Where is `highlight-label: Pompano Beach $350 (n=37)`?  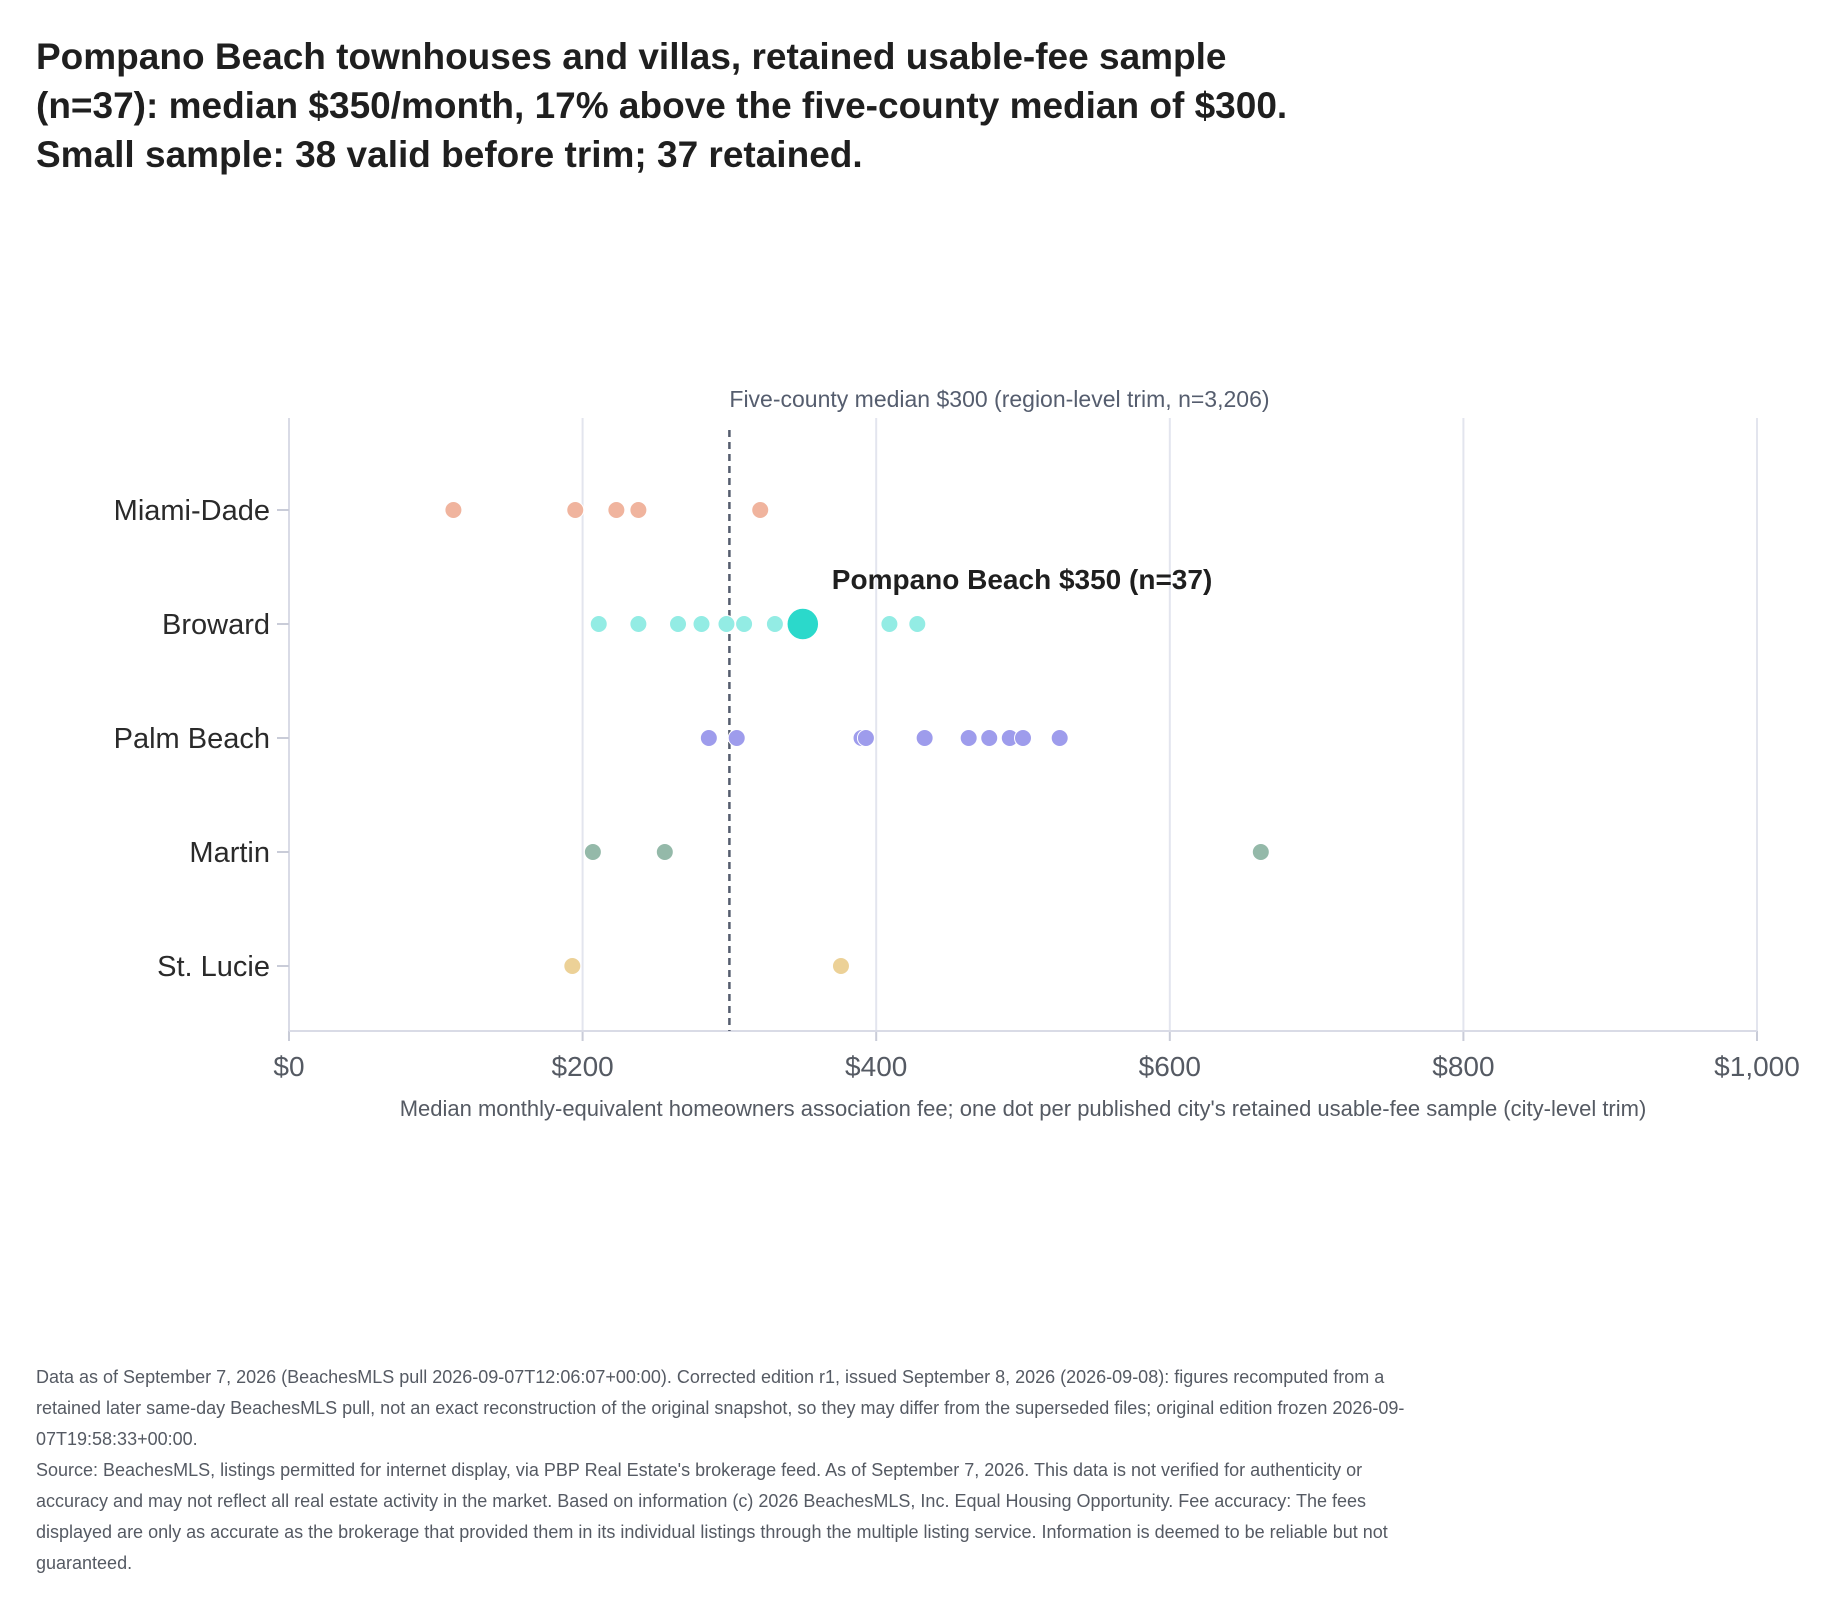 highlight-label: Pompano Beach $350 (n=37) is located at coordinates (1022, 579).